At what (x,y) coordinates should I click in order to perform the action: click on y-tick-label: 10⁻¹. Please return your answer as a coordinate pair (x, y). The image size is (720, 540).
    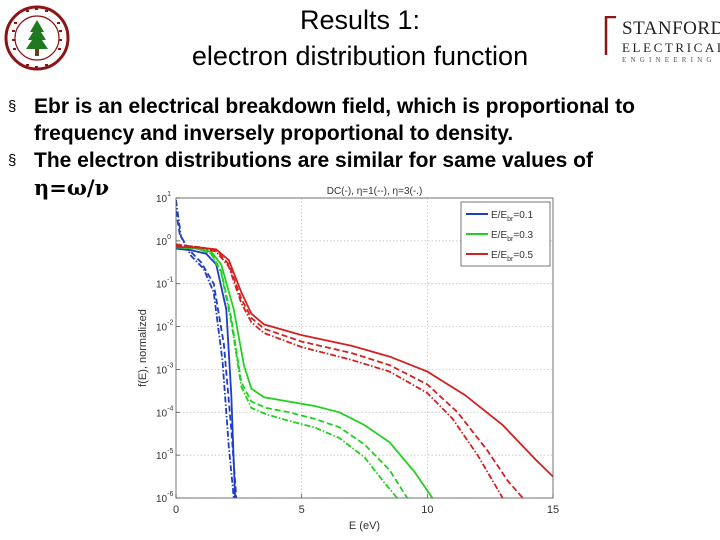
    Looking at the image, I should click on (164, 284).